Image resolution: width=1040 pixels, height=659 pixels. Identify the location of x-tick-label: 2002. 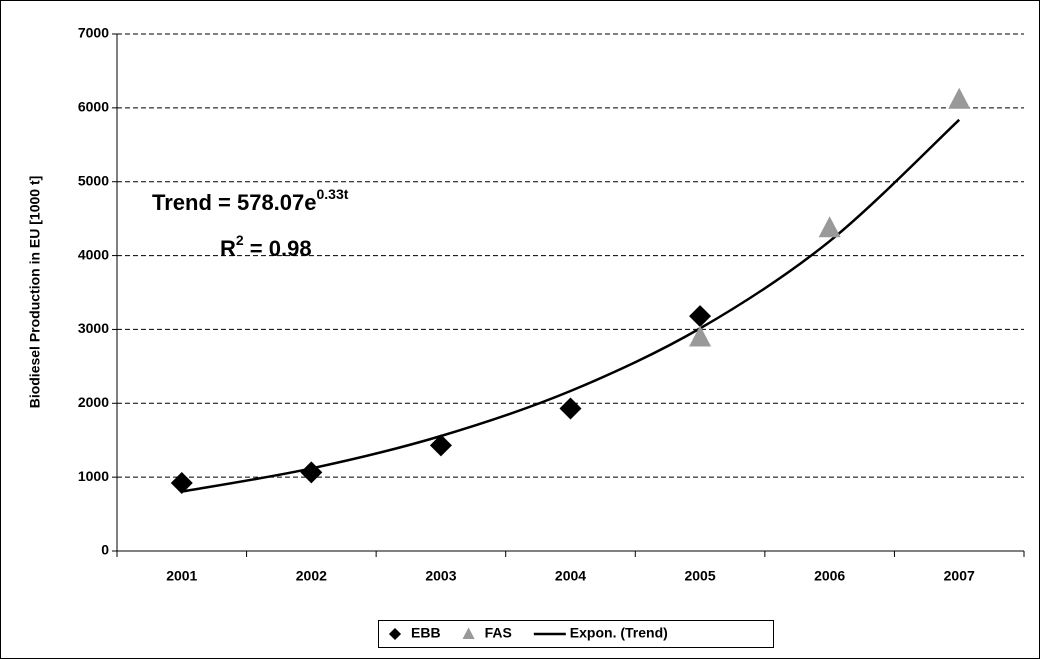
(311, 576).